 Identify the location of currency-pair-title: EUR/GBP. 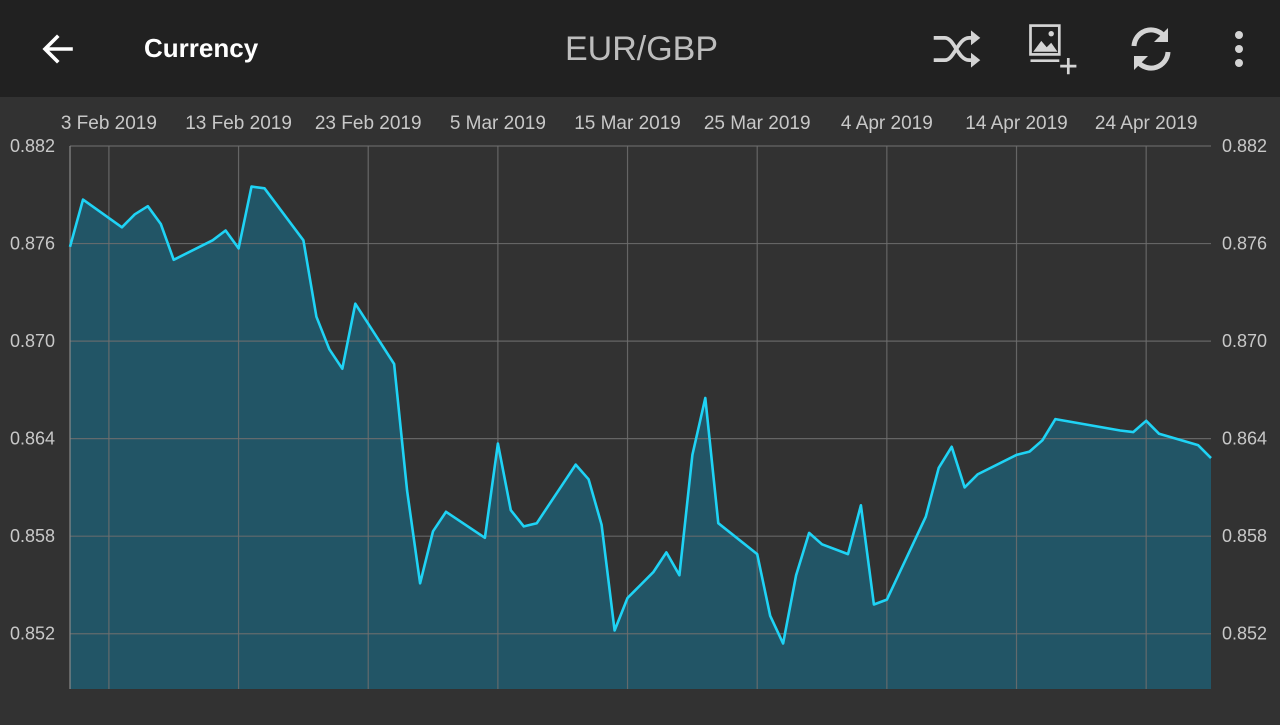
(642, 49).